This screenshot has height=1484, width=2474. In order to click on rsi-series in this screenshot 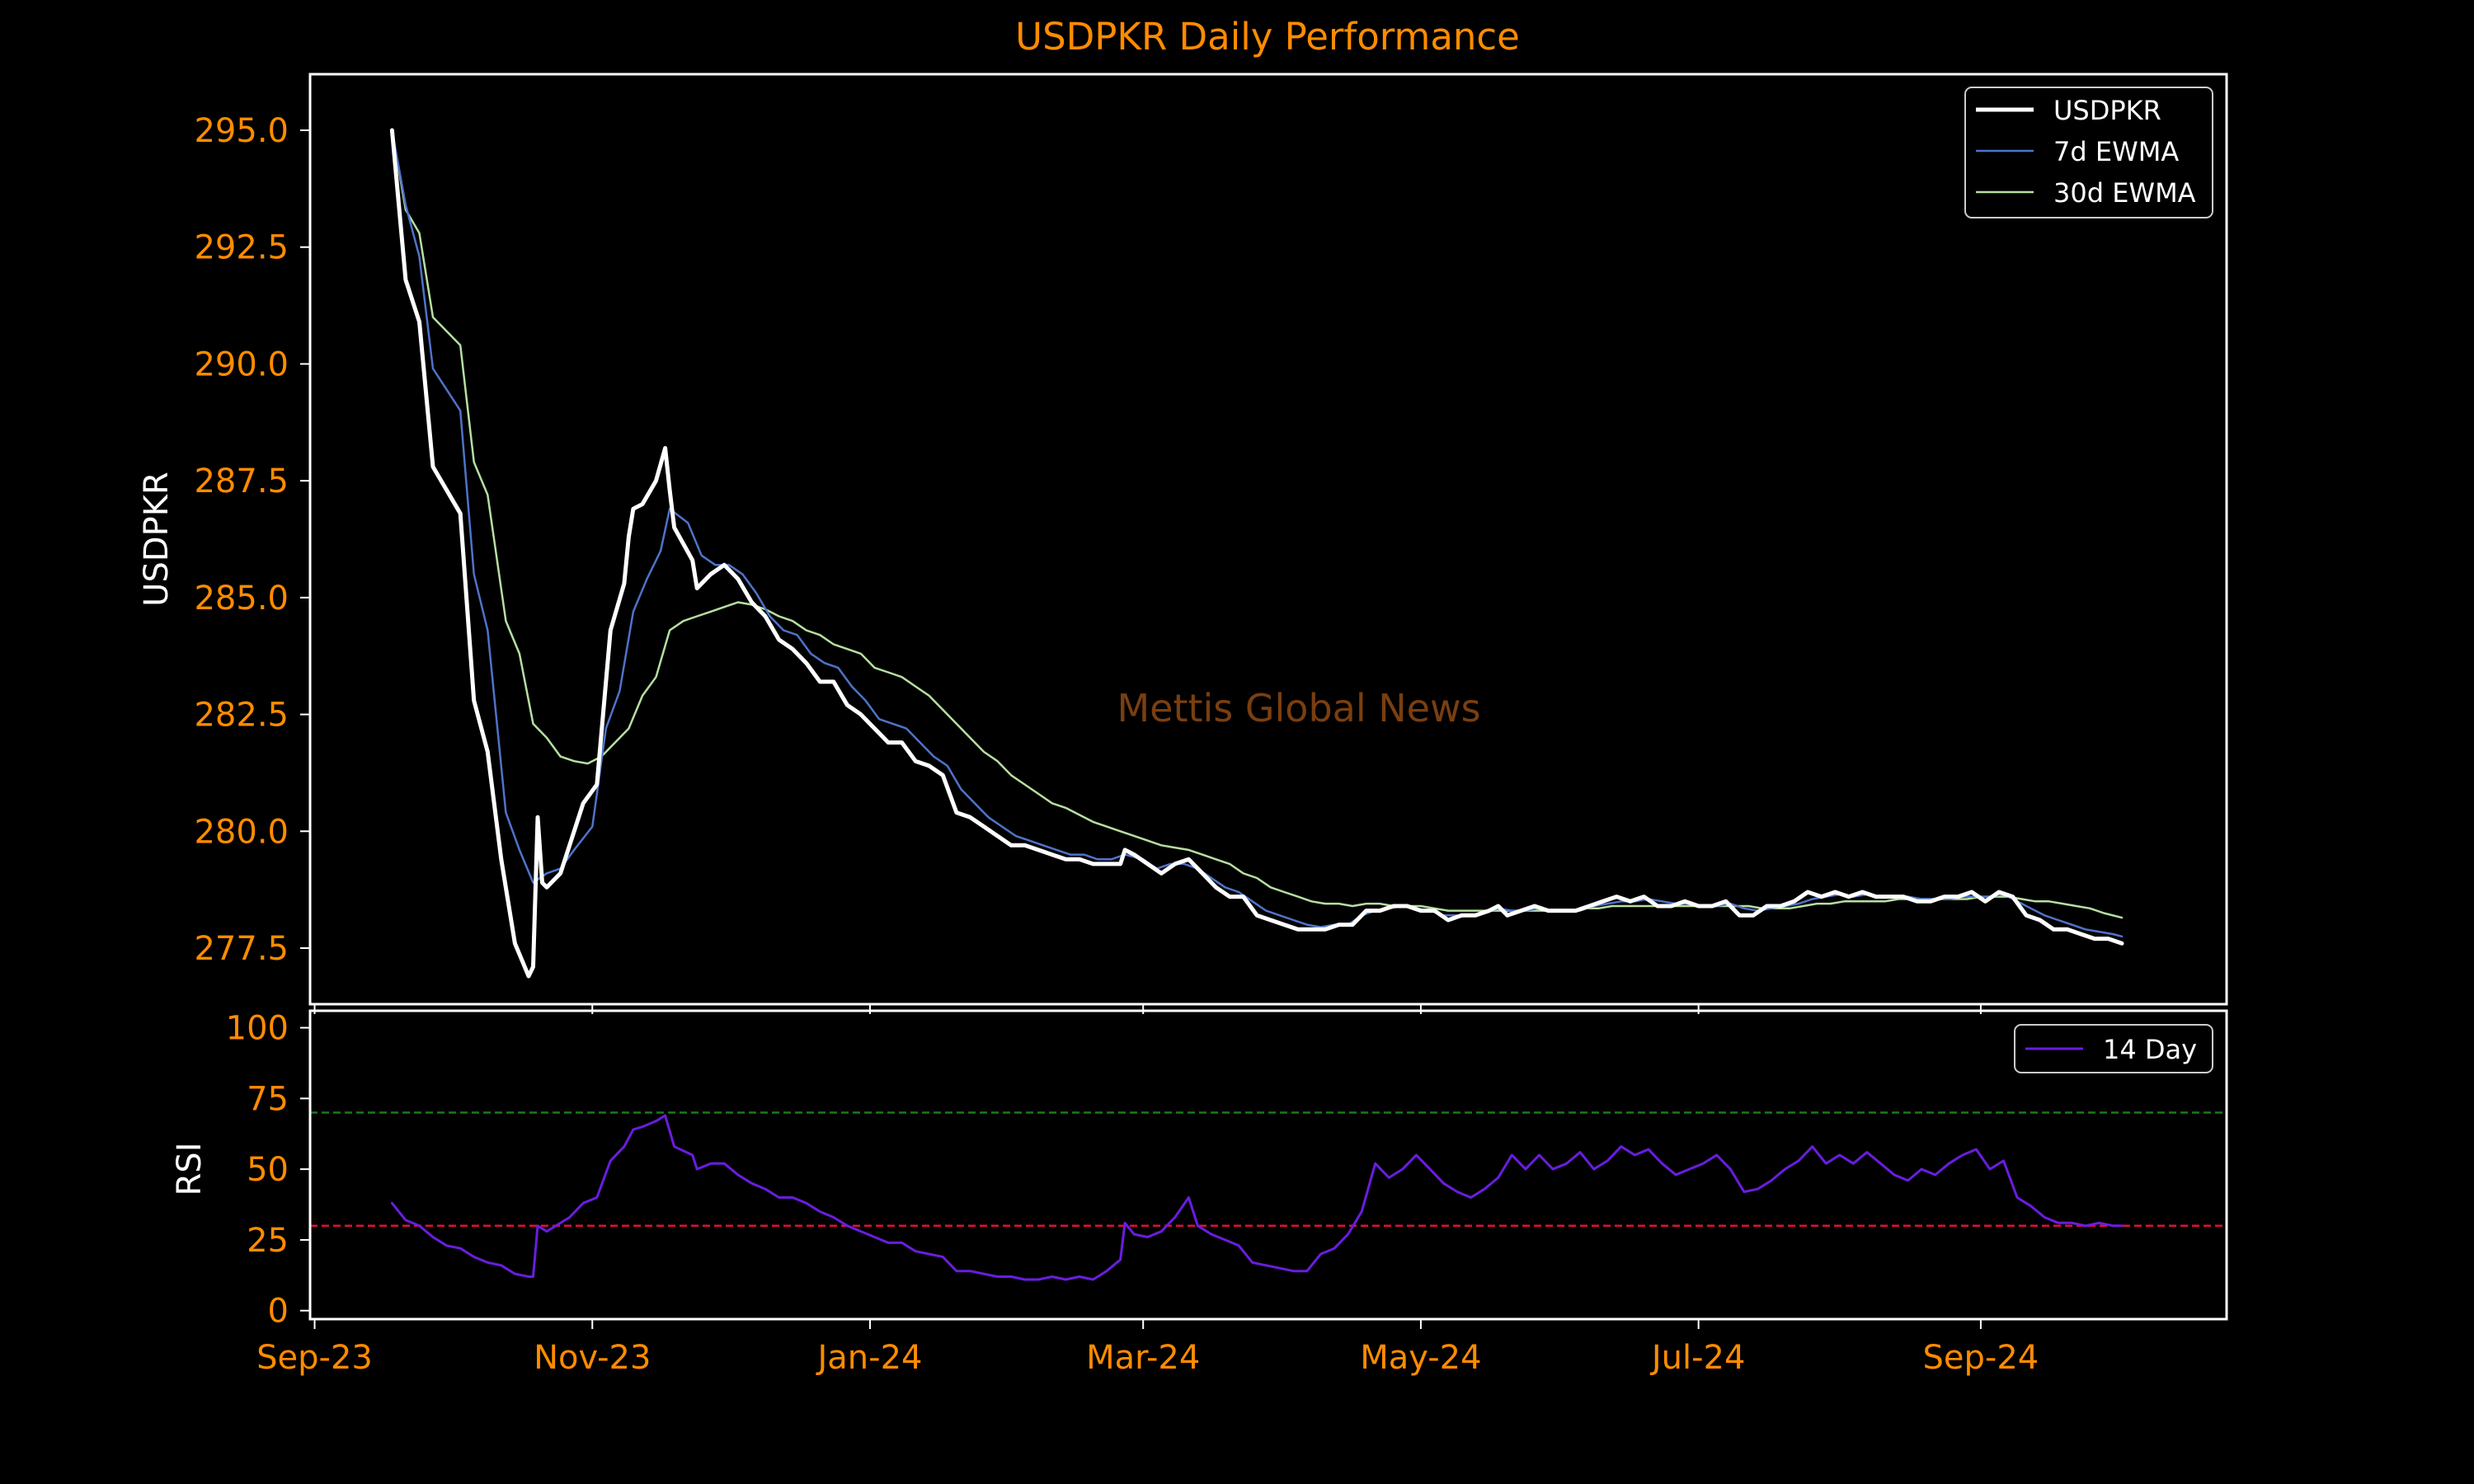, I will do `click(1257, 1197)`.